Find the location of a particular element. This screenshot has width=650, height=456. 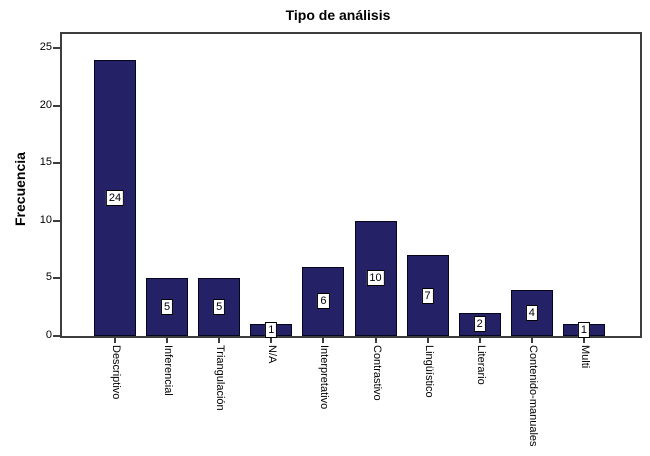

x-axis-category-label: Contenido-manuales is located at coordinates (532, 396).